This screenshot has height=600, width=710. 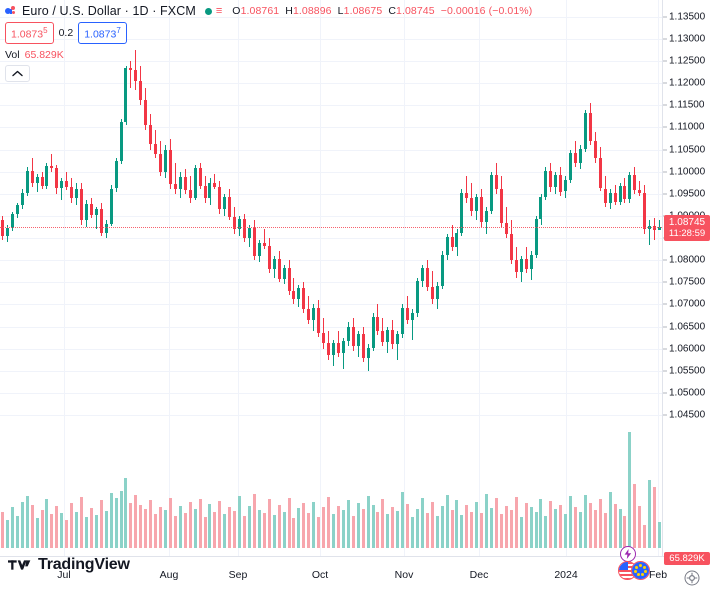 I want to click on symbol-title: Euro / U.S. Dollar · 1D · FXCM, so click(x=109, y=11).